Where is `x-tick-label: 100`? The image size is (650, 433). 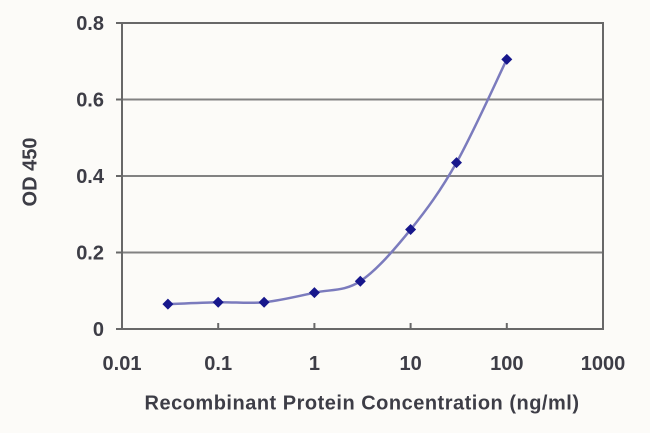 x-tick-label: 100 is located at coordinates (506, 364).